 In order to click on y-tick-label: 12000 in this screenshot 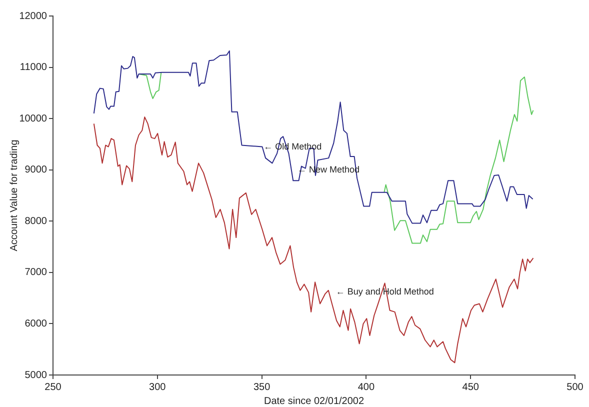, I will do `click(33, 16)`.